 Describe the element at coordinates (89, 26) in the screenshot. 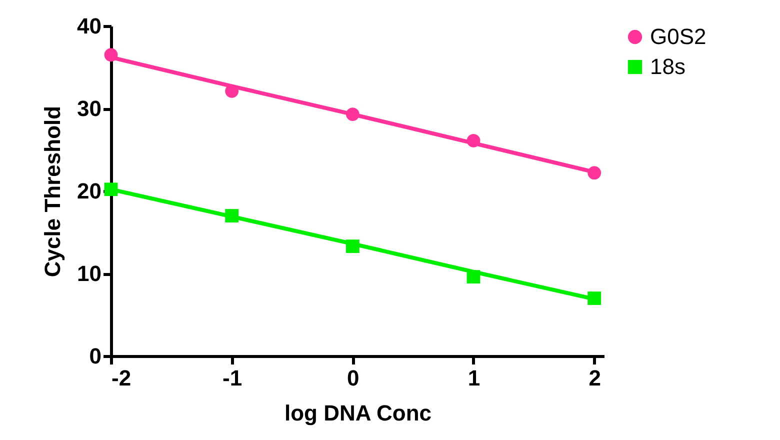

I see `y-tick-label: 40` at that location.